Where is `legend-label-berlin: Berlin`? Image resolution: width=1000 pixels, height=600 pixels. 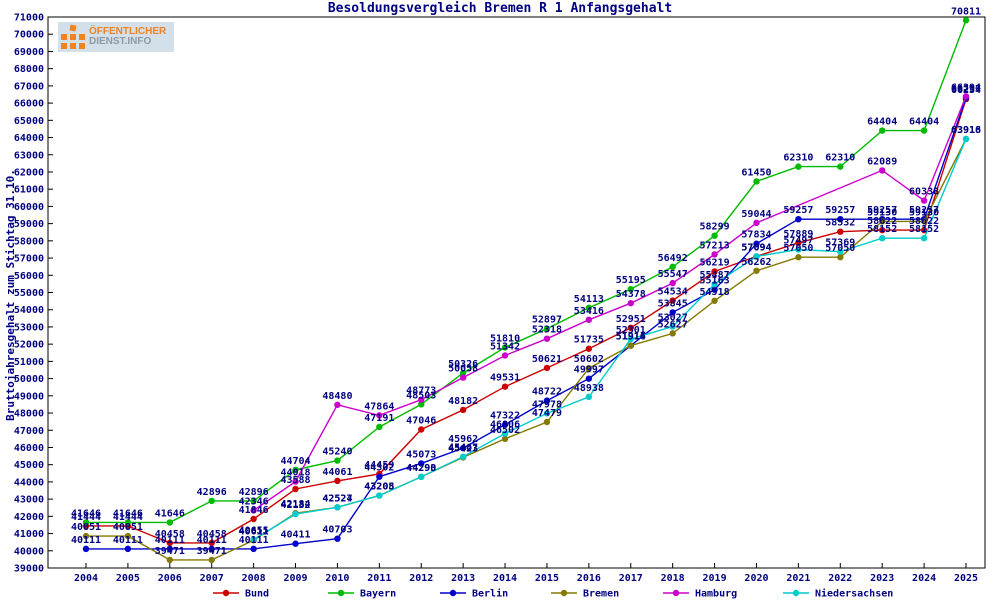 legend-label-berlin: Berlin is located at coordinates (490, 594).